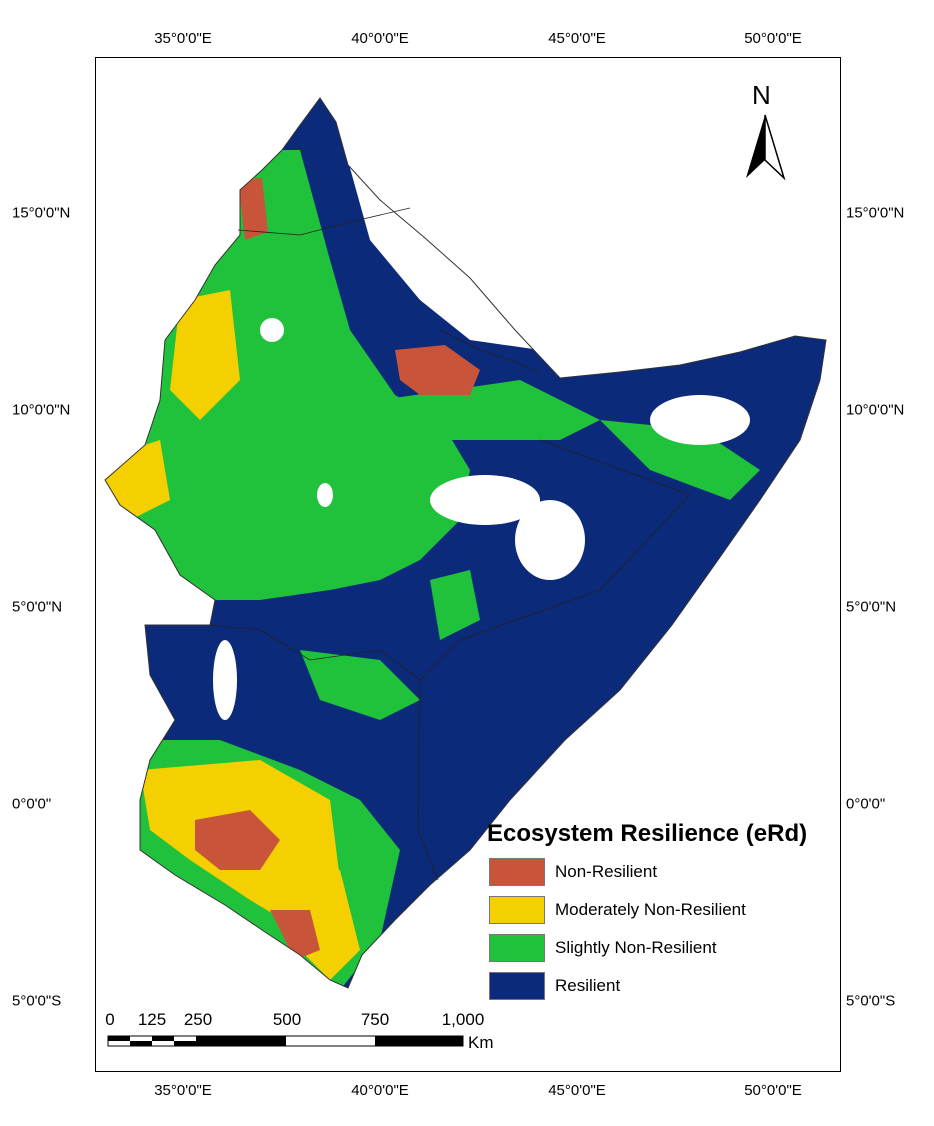  I want to click on graticule-left-label-5n: 5°0'0"N, so click(37, 607).